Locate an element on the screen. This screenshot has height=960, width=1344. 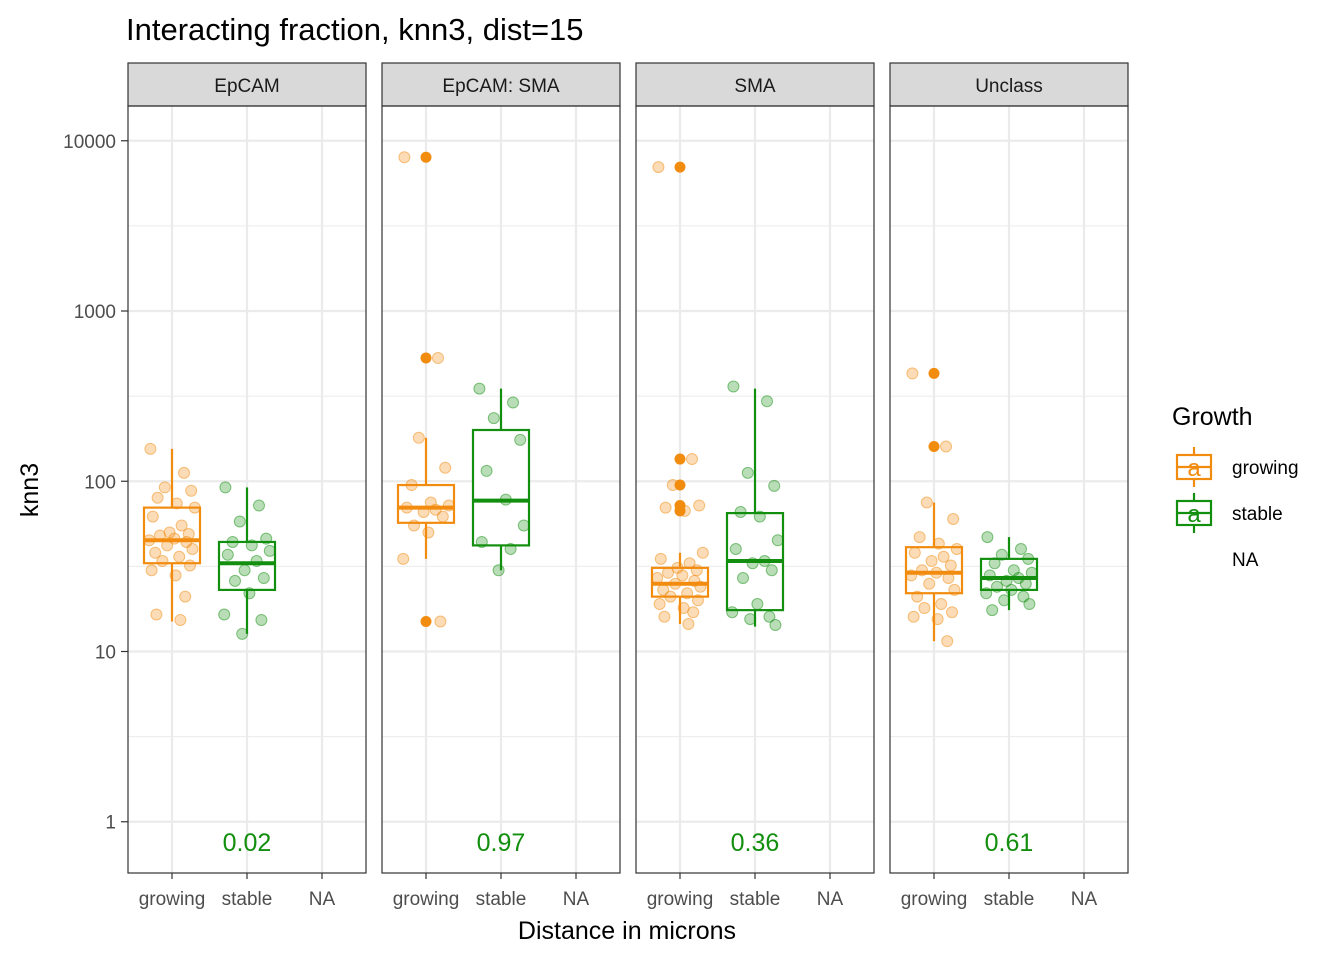
y-tick-label: 10 is located at coordinates (105, 653).